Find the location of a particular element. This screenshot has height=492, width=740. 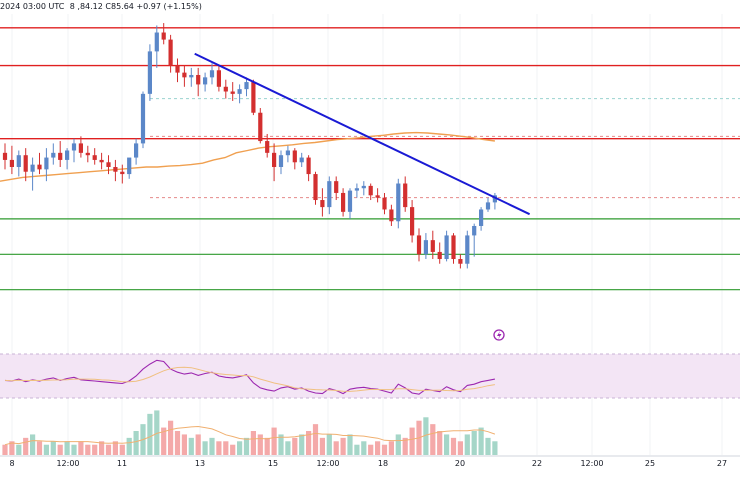

rsi-panel is located at coordinates (370, 376).